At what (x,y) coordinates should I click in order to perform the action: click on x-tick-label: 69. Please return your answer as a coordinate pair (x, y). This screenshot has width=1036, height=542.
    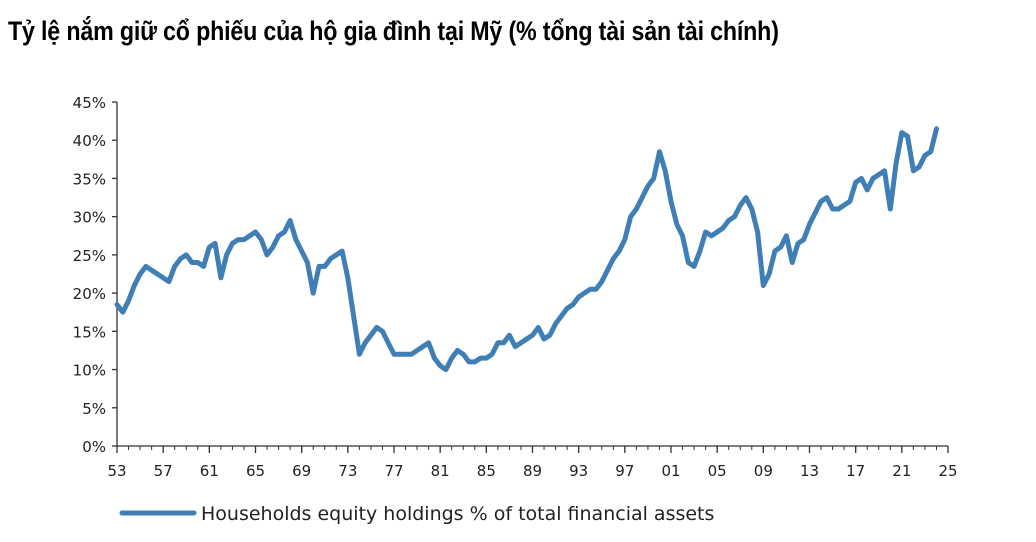
    Looking at the image, I should click on (301, 471).